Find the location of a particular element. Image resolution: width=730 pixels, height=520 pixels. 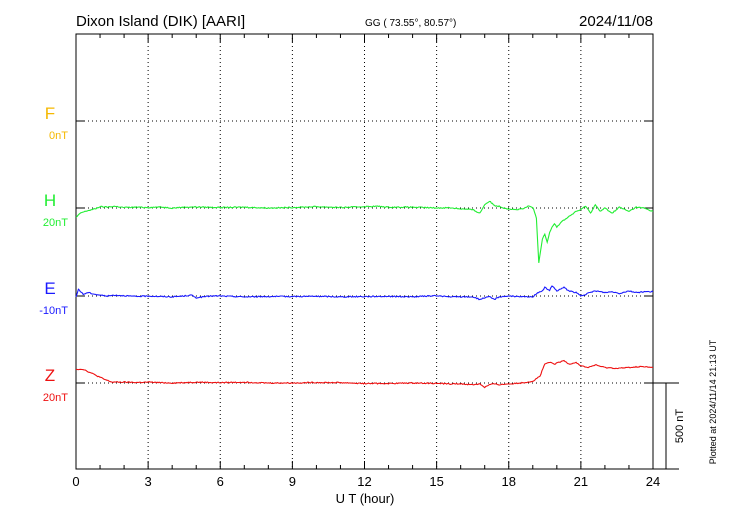

plotted-at-note: Plotted at 2024/11/14 21:13 UT is located at coordinates (713, 401).